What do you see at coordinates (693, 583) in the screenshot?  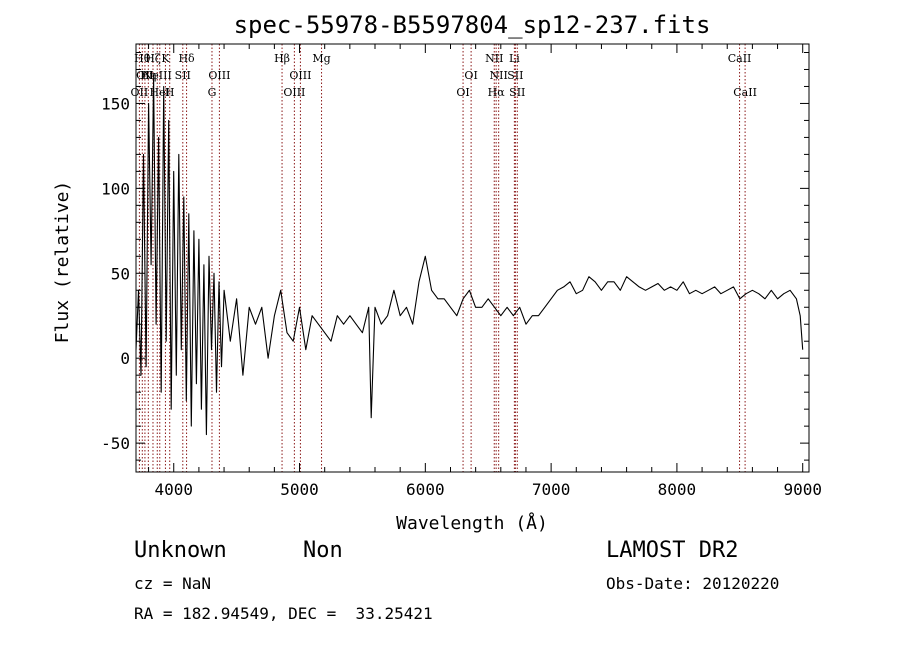 I see `observation-date: Obs-Date: 20120220` at bounding box center [693, 583].